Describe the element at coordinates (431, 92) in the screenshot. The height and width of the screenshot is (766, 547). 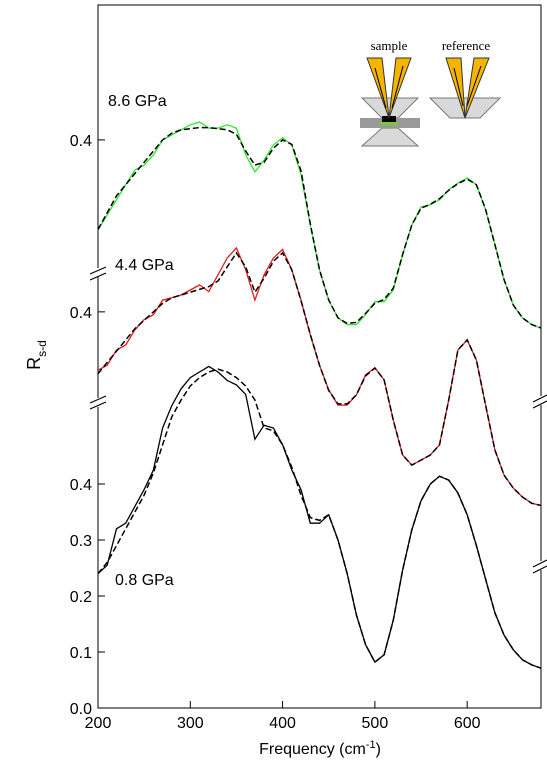
I see `inset-diagram: sample reference` at that location.